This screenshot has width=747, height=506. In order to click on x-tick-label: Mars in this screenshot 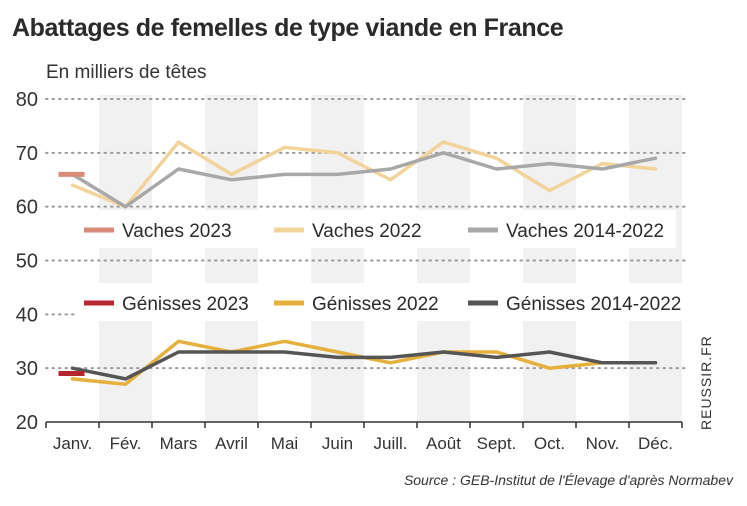, I will do `click(179, 443)`.